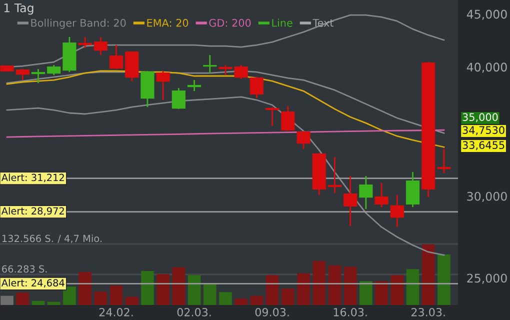  Describe the element at coordinates (78, 23) in the screenshot. I see `legend-label: Bollinger Band: 20` at that location.